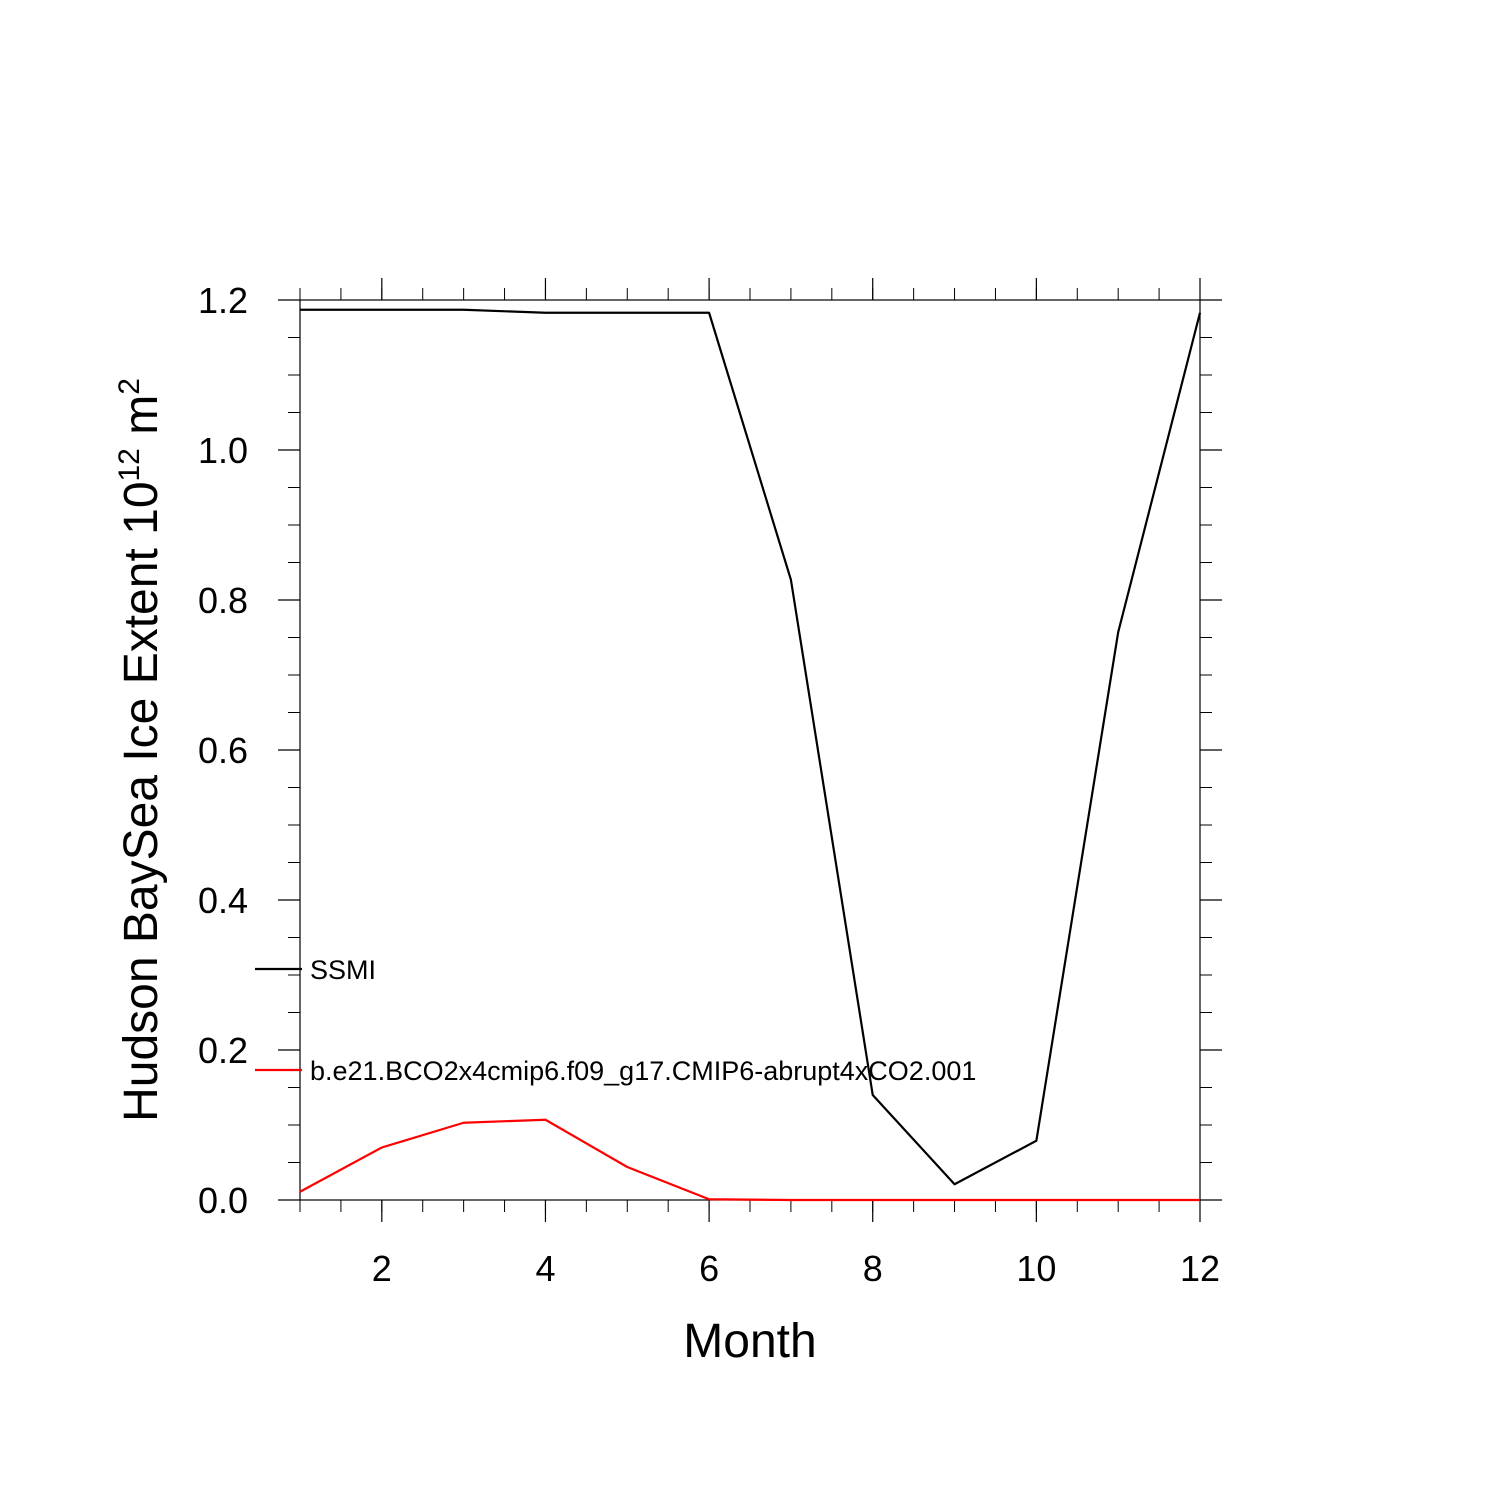 This screenshot has height=1500, width=1500. Describe the element at coordinates (873, 1268) in the screenshot. I see `x-tick-label: 8` at that location.